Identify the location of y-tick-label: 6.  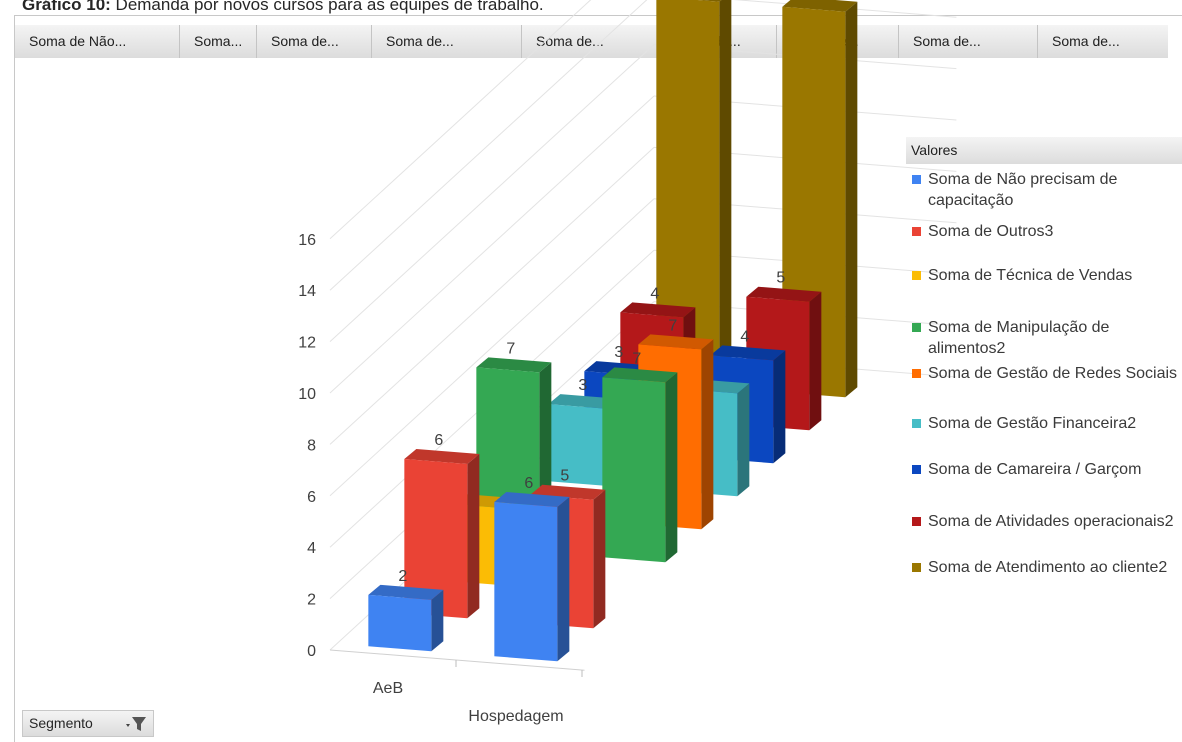
(311, 497).